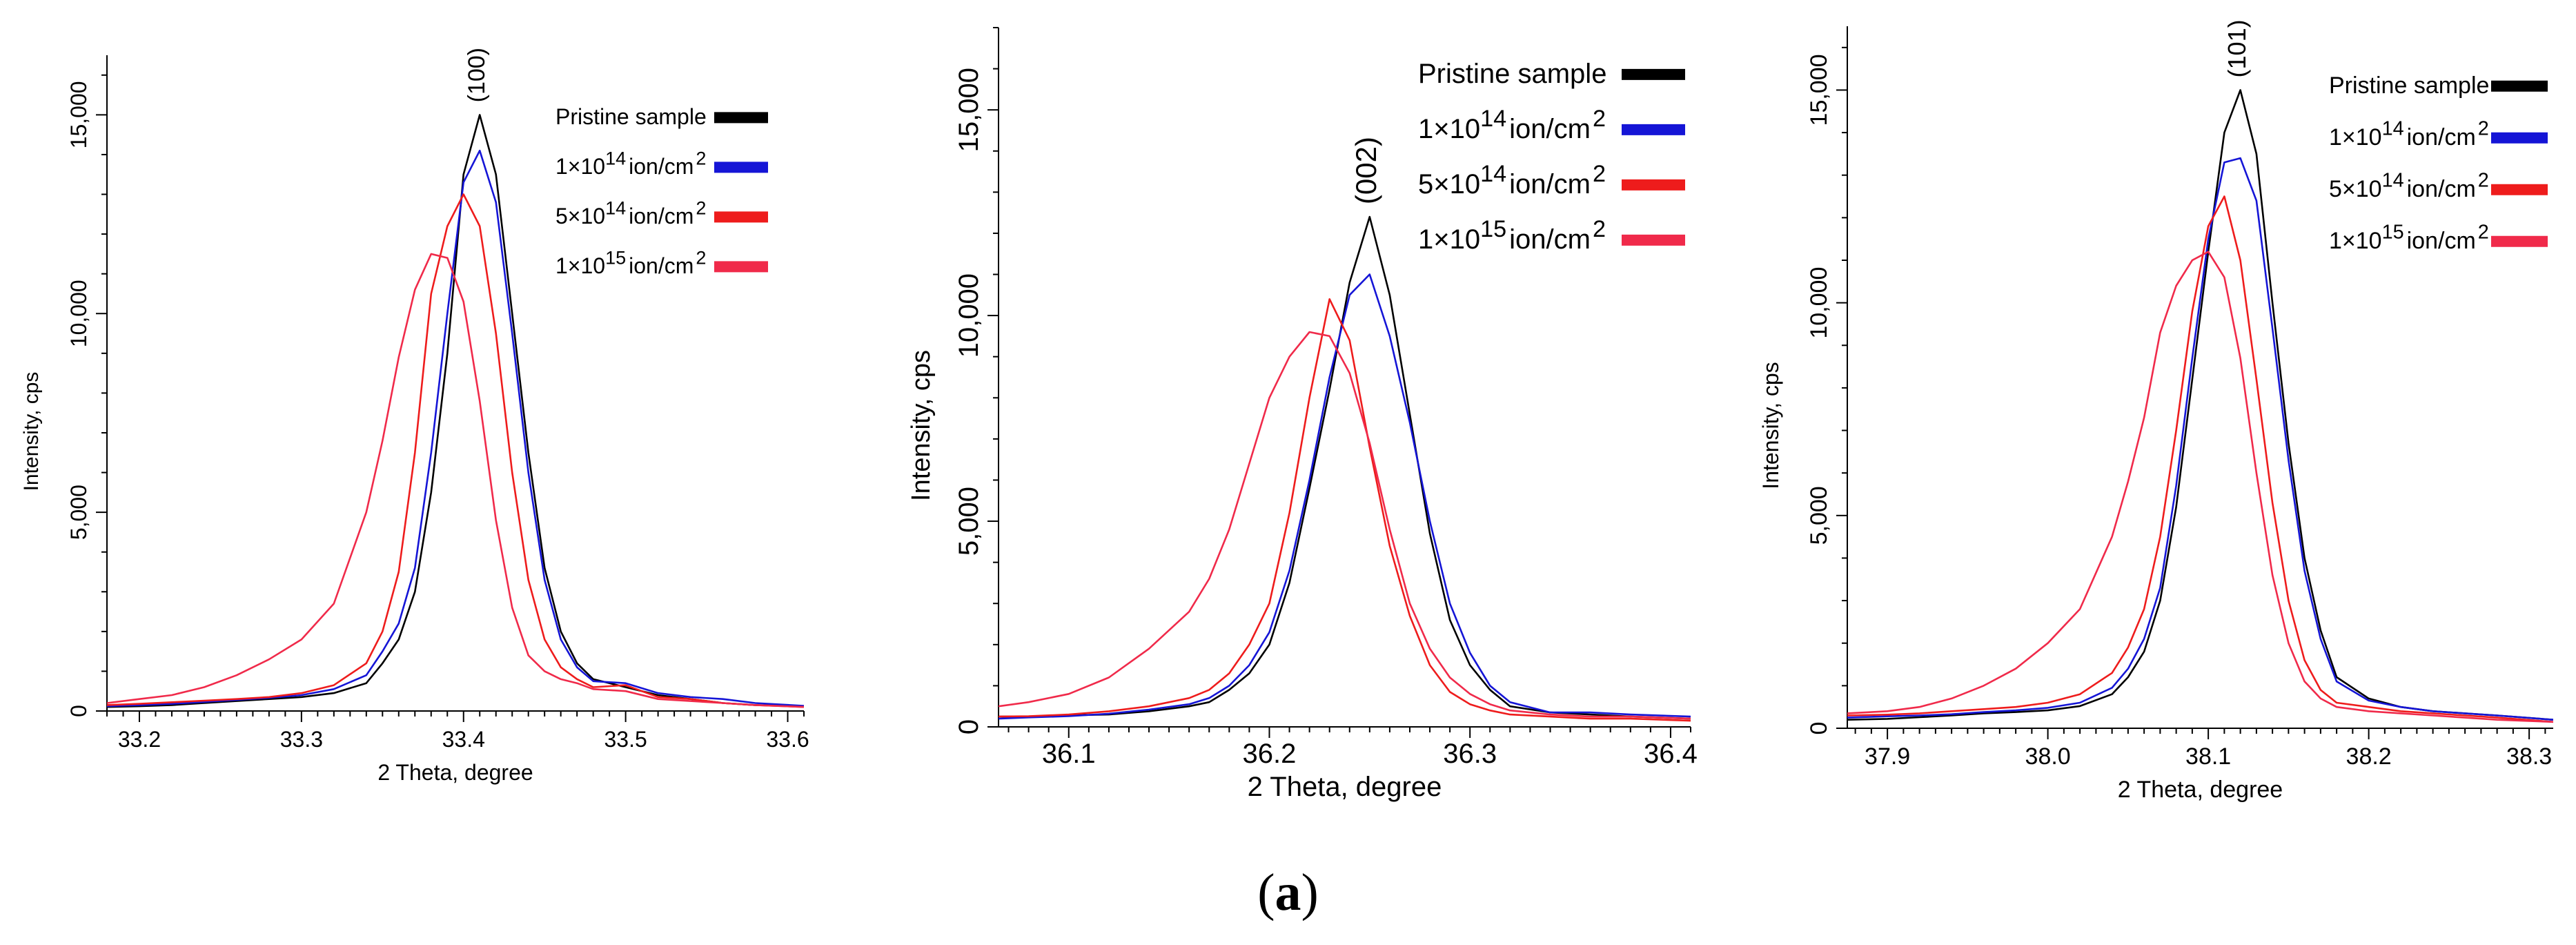  I want to click on figure-caption: (a), so click(1288, 893).